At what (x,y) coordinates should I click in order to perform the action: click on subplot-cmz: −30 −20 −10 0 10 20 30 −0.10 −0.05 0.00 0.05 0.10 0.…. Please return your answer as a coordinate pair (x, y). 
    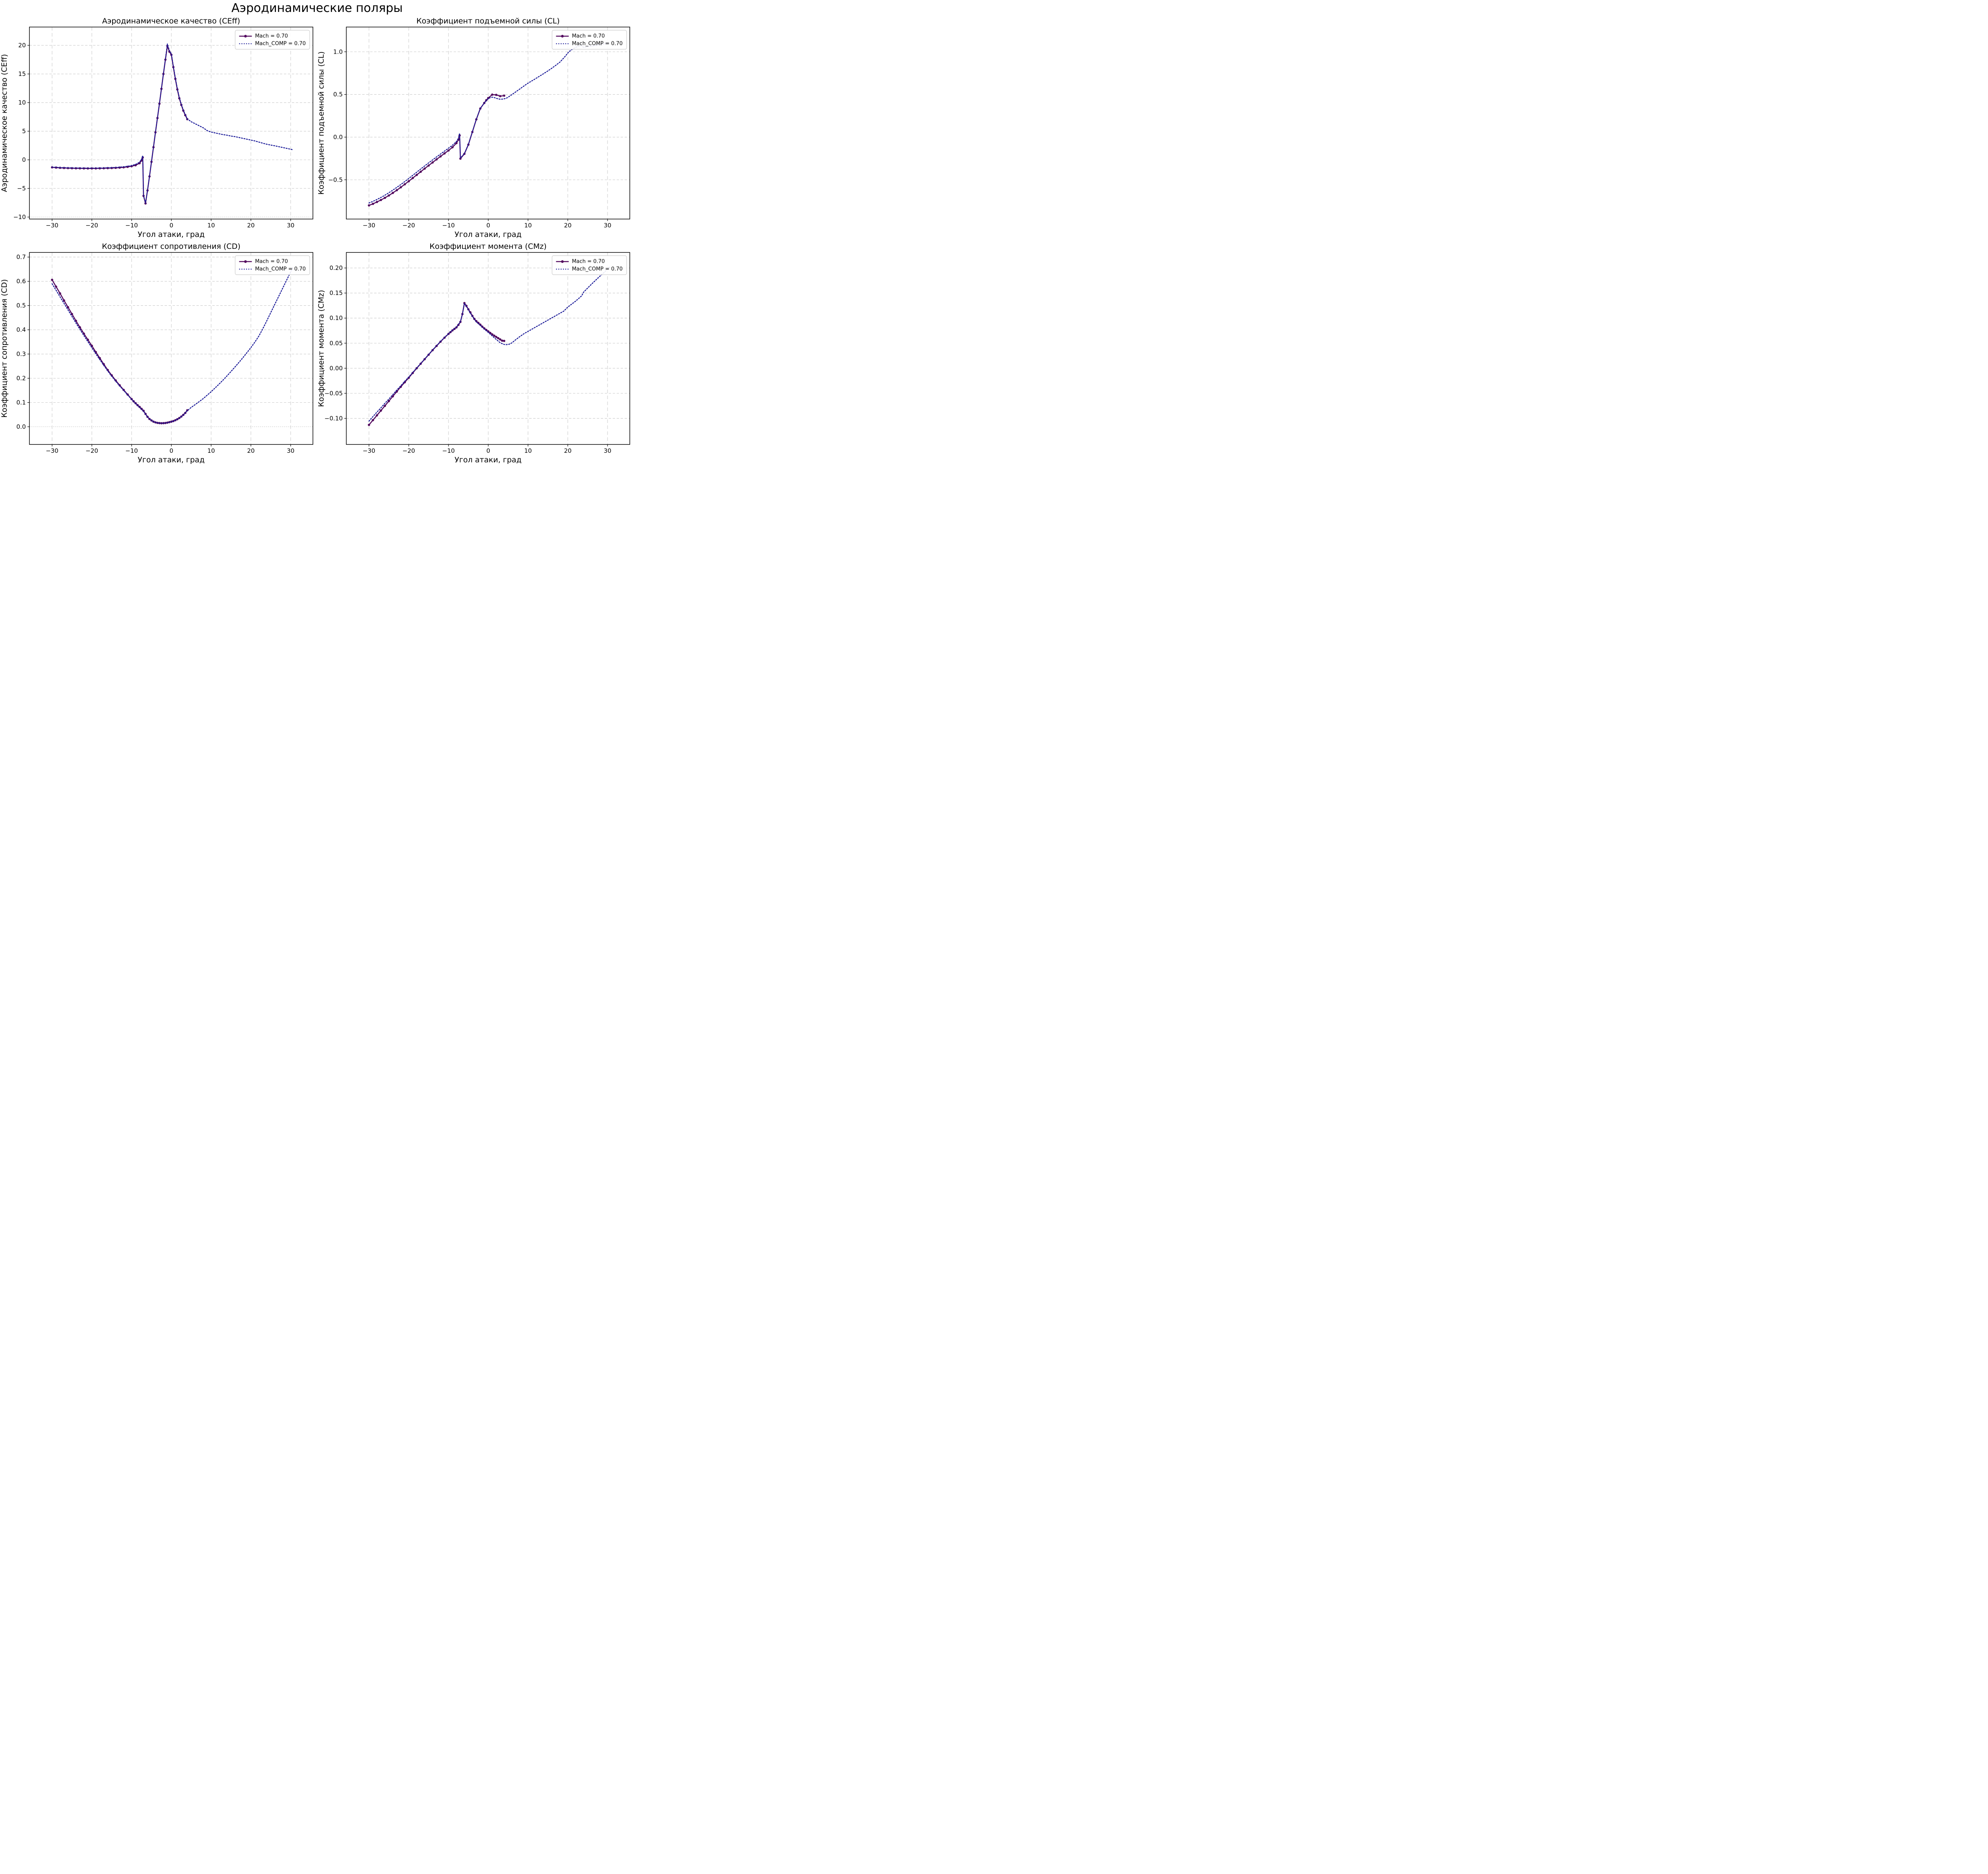
    Looking at the image, I should click on (475, 353).